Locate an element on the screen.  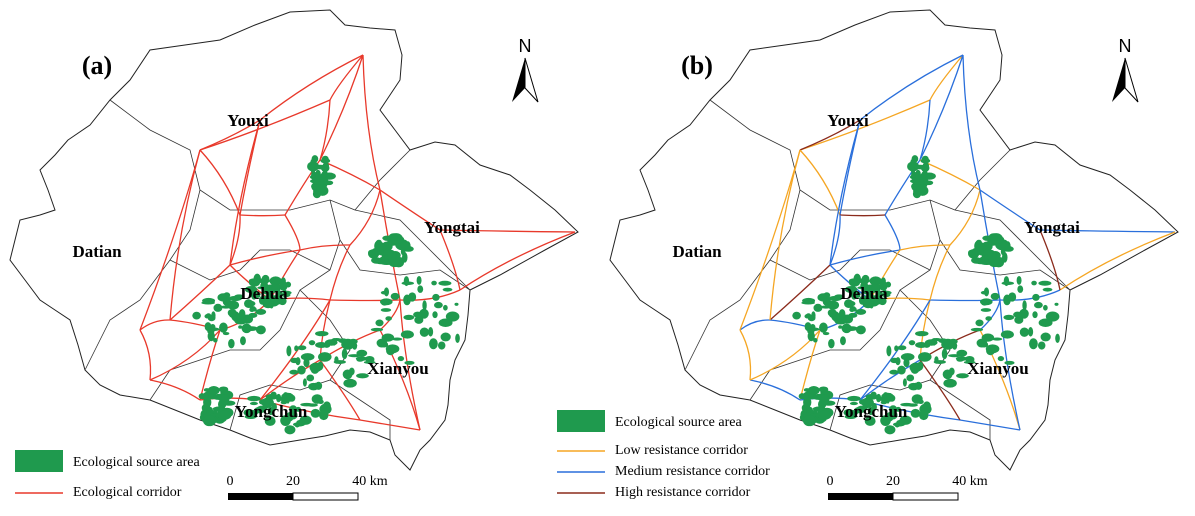
scale-label: 40 km is located at coordinates (370, 481).